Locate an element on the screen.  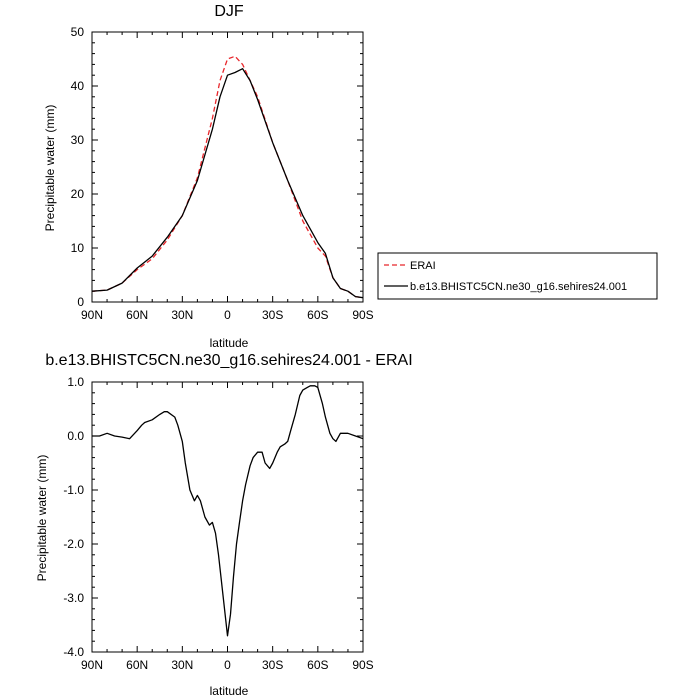
y-tick-label: 10 is located at coordinates (78, 248).